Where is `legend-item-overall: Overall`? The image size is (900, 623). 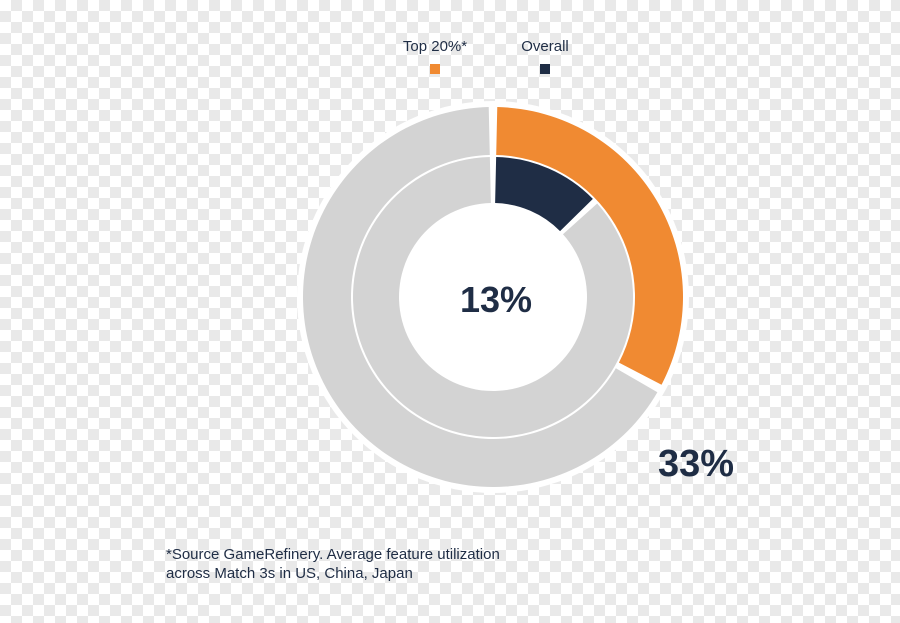
legend-item-overall: Overall is located at coordinates (545, 58).